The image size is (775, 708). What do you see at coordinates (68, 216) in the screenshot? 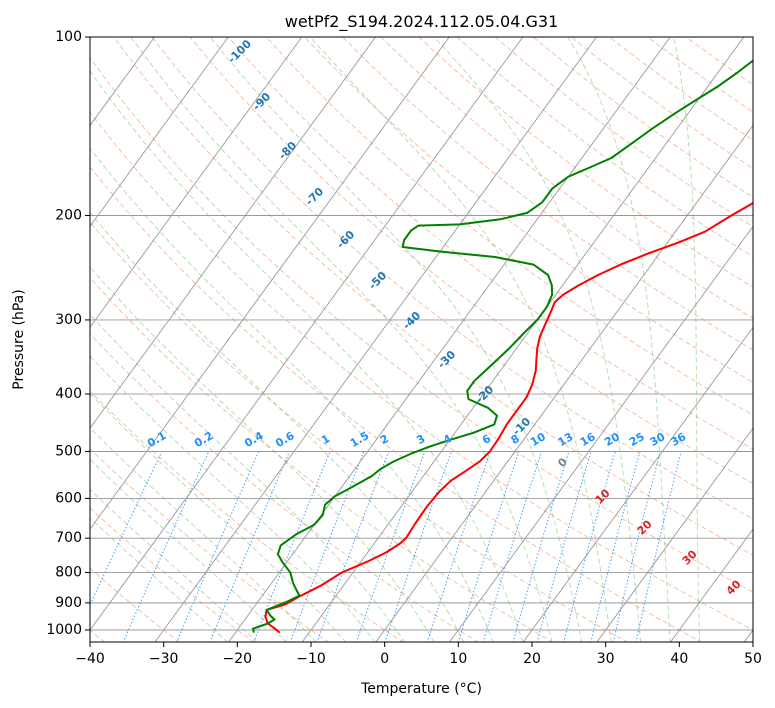
I see `y-tick-label: 200` at bounding box center [68, 216].